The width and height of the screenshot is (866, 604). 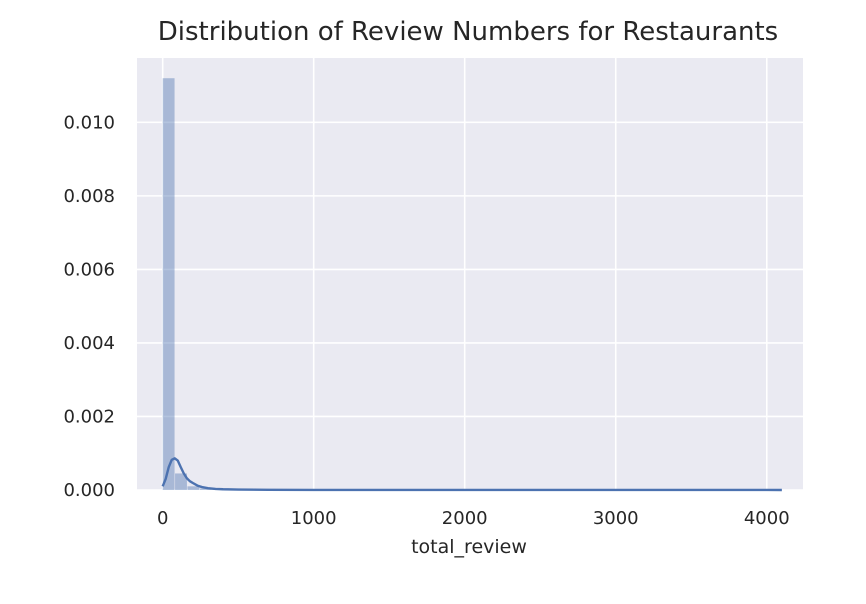 I want to click on x-tick-label-4: 4000, so click(x=767, y=518).